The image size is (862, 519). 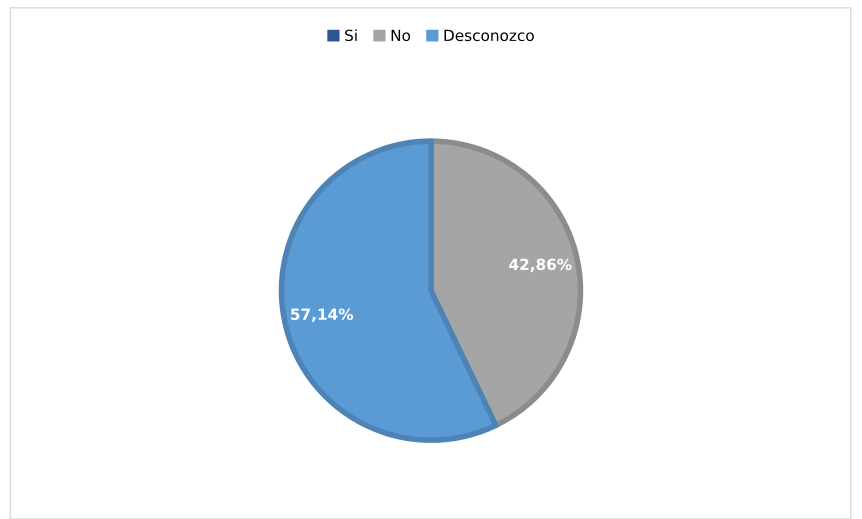 I want to click on legend-label: Si, so click(x=351, y=35).